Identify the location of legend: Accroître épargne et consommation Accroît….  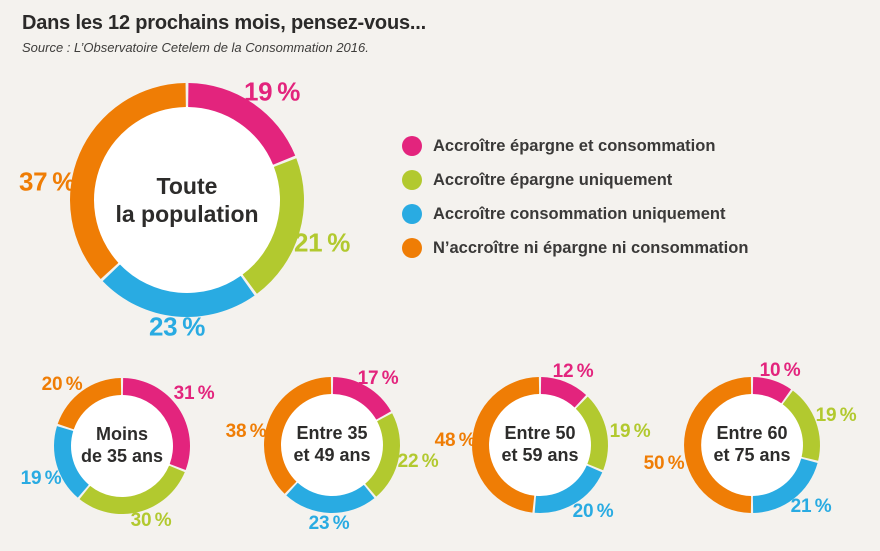
(575, 197).